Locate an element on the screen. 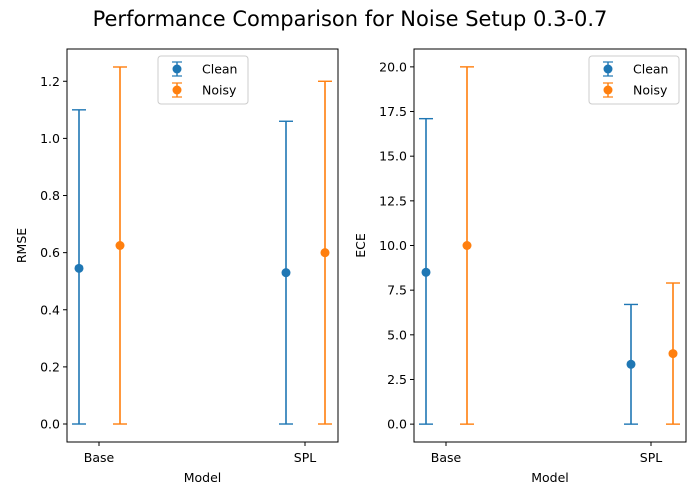  y-tick-label: 17.5 is located at coordinates (393, 111).